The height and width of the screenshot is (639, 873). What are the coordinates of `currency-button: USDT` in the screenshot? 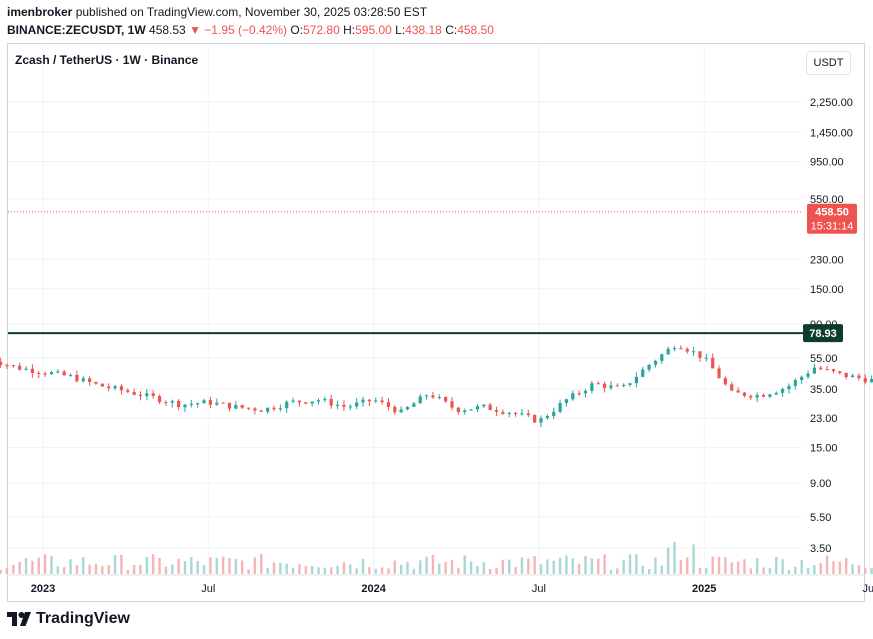 It's located at (828, 63).